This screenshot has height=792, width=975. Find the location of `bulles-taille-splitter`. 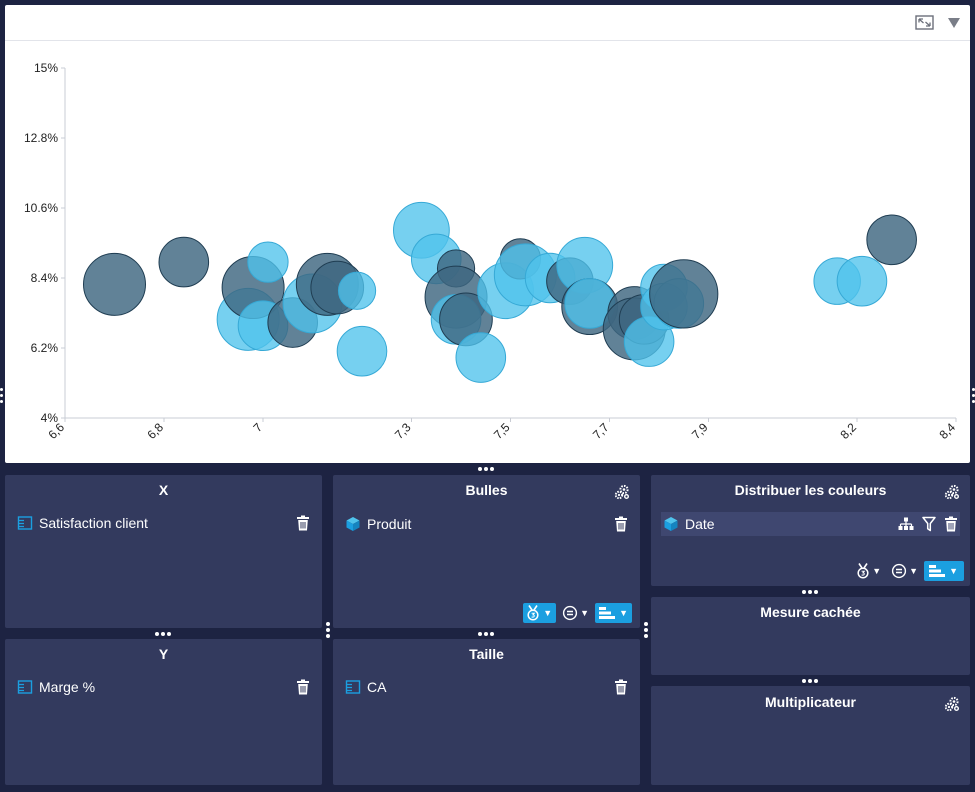

bulles-taille-splitter is located at coordinates (487, 634).